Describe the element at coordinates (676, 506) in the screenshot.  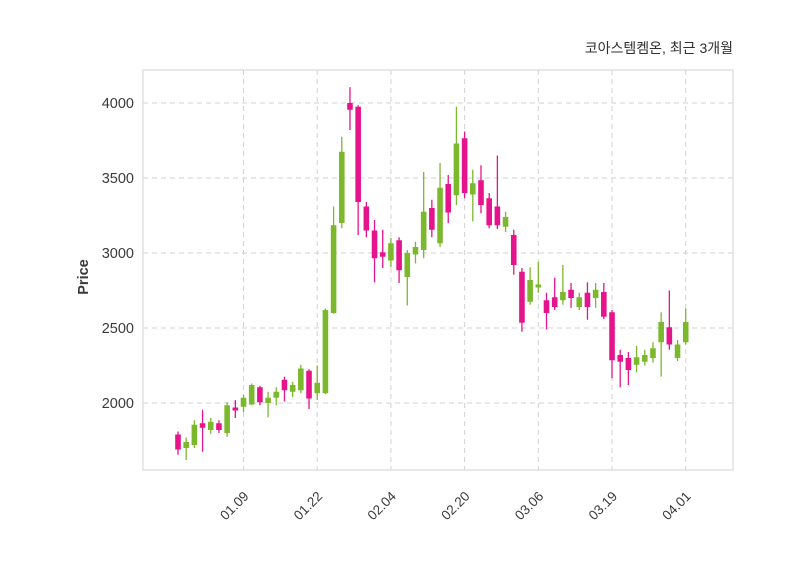
I see `x-tick-label: 04.01` at that location.